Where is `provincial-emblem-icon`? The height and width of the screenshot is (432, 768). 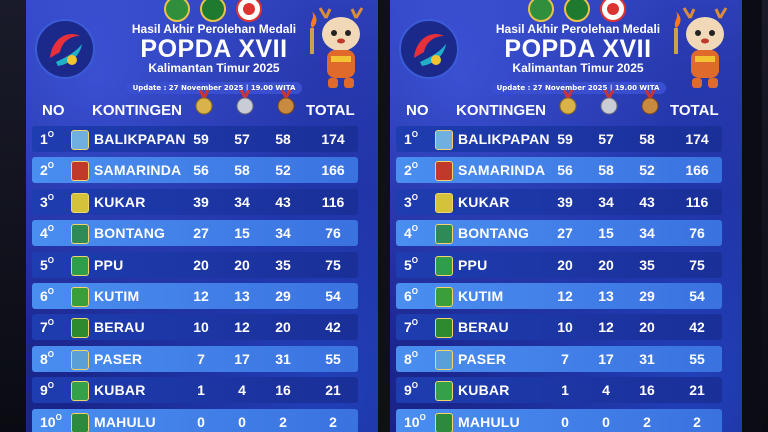 provincial-emblem-icon is located at coordinates (177, 11).